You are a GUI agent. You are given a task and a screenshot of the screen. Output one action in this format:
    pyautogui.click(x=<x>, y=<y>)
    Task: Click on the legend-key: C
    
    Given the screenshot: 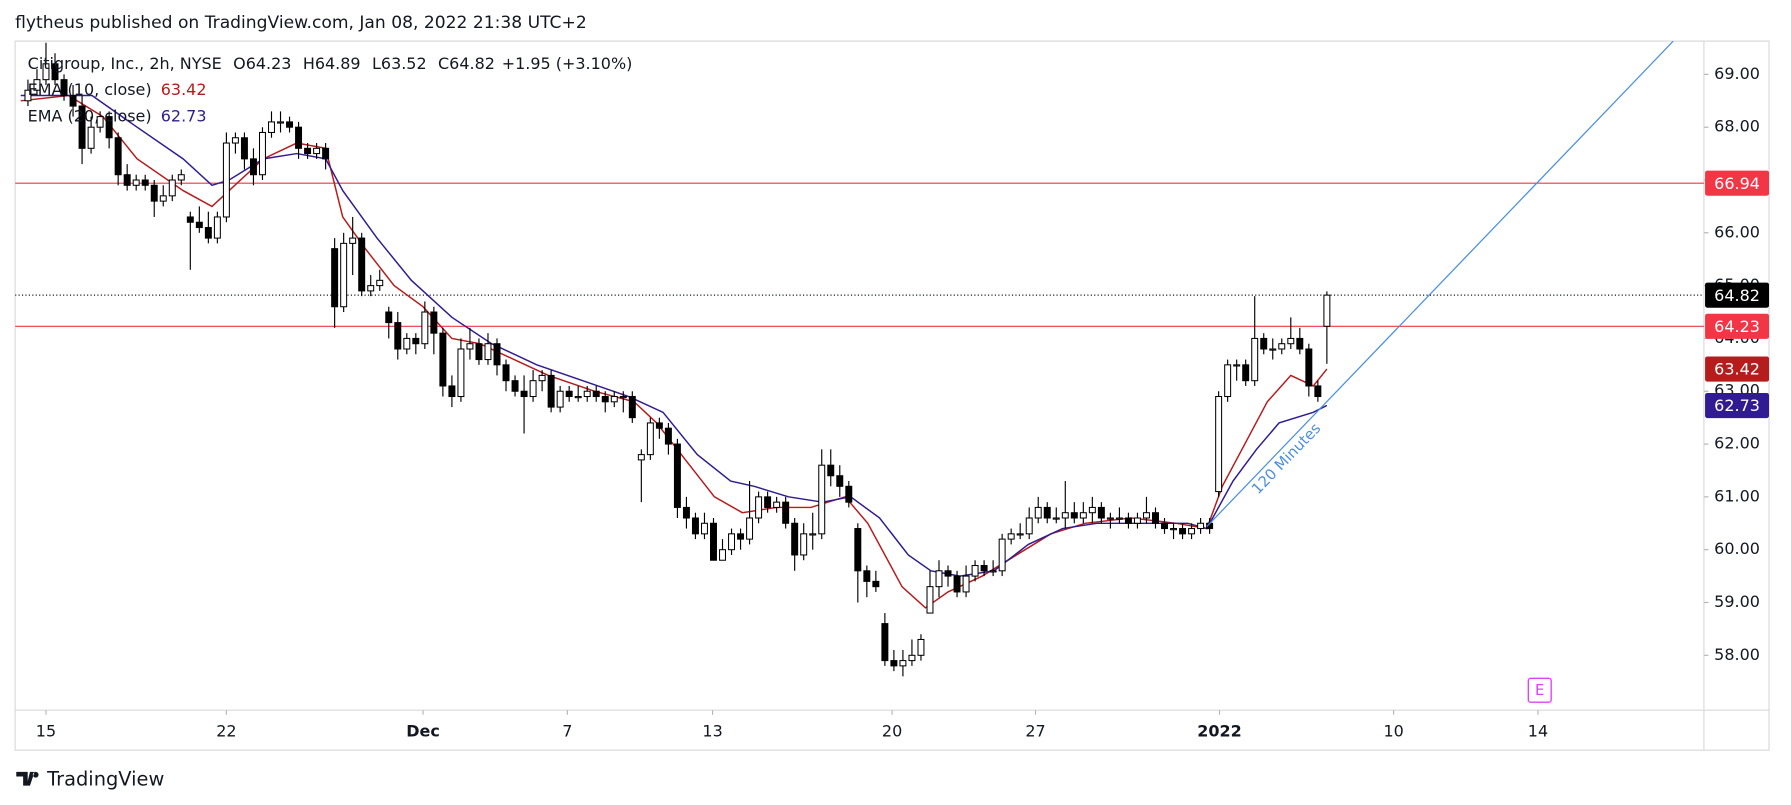 What is the action you would take?
    pyautogui.click(x=443, y=62)
    